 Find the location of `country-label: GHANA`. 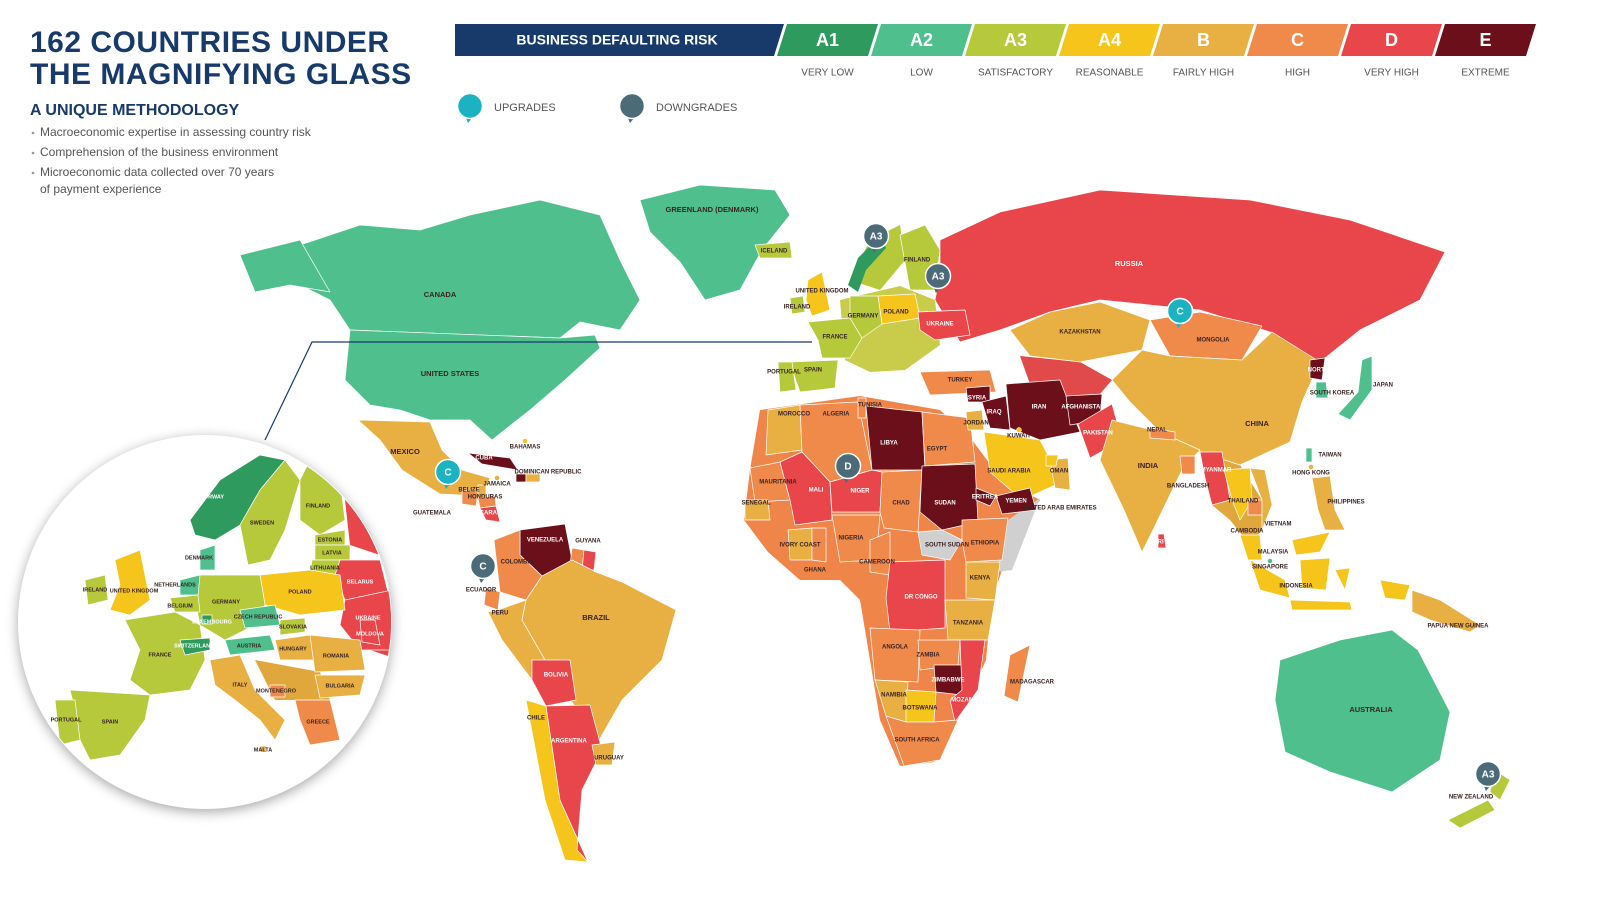

country-label: GHANA is located at coordinates (815, 571).